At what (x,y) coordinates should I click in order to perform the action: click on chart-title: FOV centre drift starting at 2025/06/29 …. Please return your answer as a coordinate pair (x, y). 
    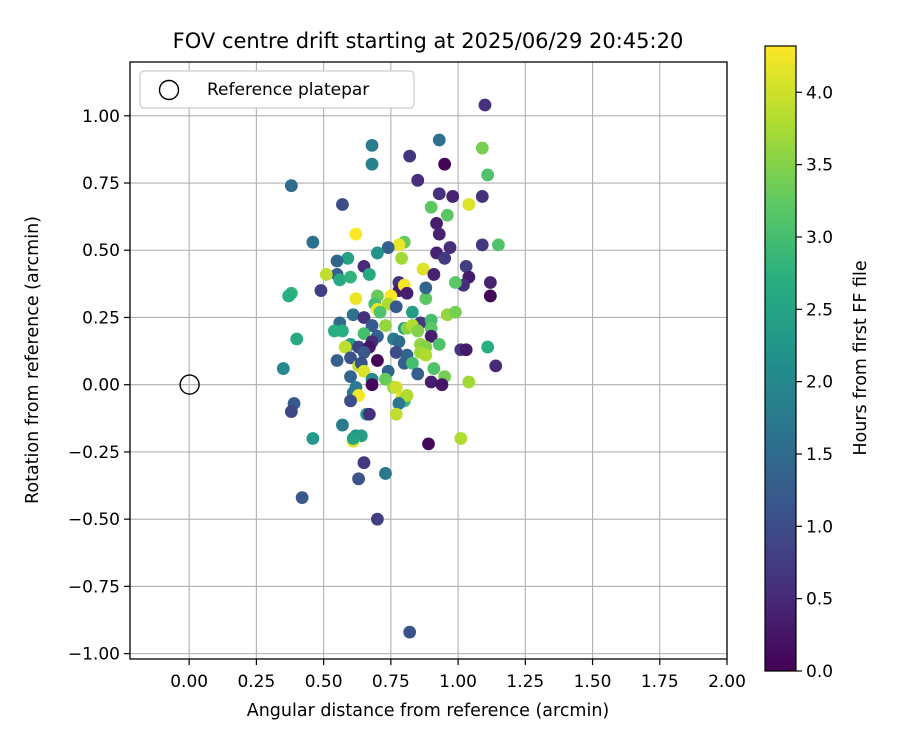
    Looking at the image, I should click on (428, 41).